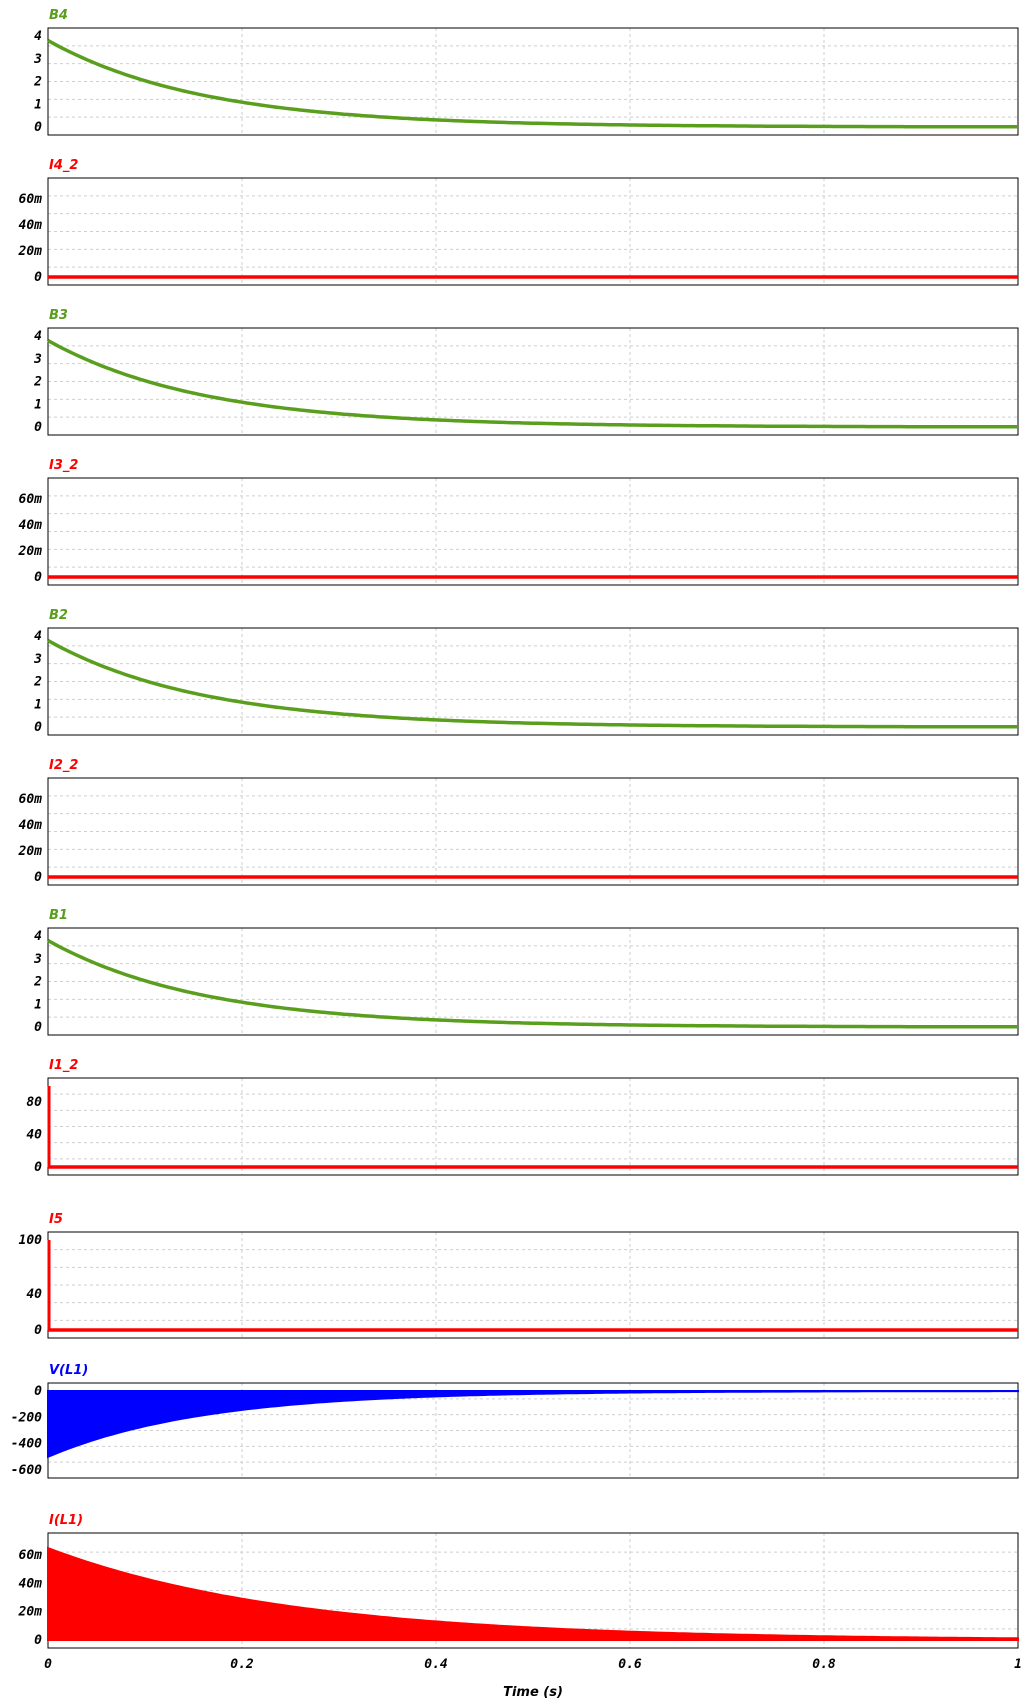 The width and height of the screenshot is (1025, 1707). I want to click on panel-b2: B2 0 1 2 3 4, so click(526, 672).